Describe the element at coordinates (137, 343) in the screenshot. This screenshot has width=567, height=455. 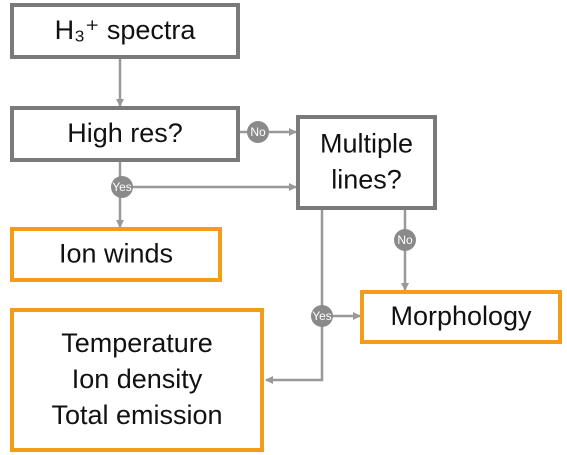
I see `node-label: Temperature` at that location.